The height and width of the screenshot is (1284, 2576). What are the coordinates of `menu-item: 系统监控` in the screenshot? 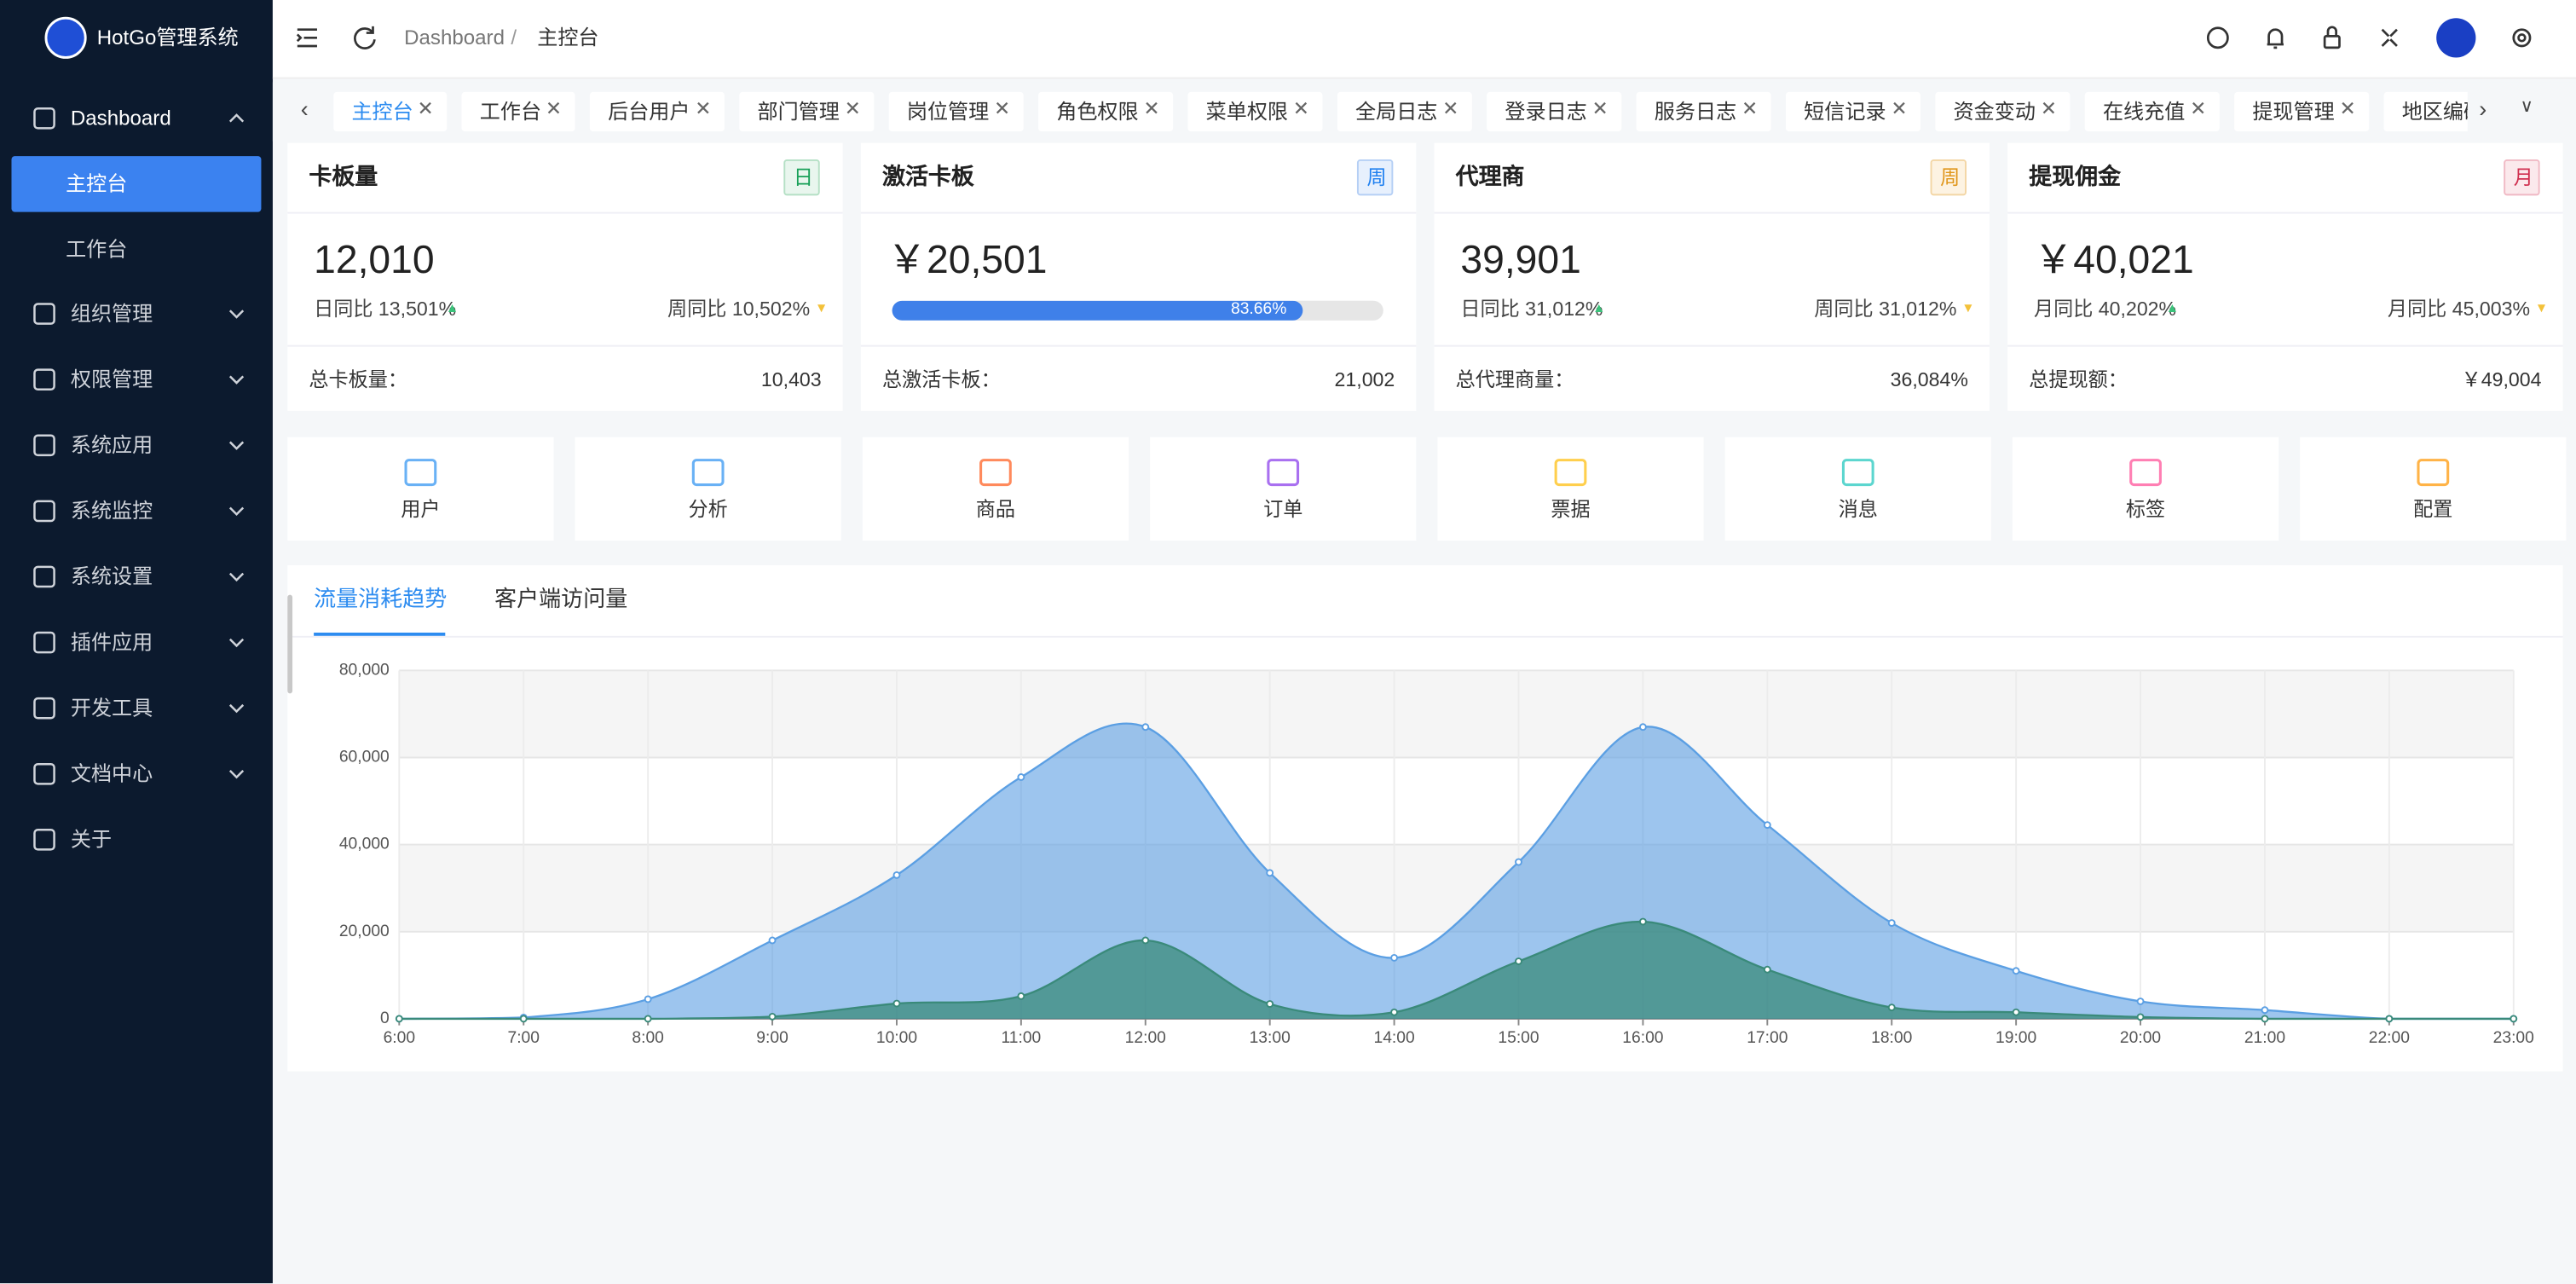 It's located at (111, 510).